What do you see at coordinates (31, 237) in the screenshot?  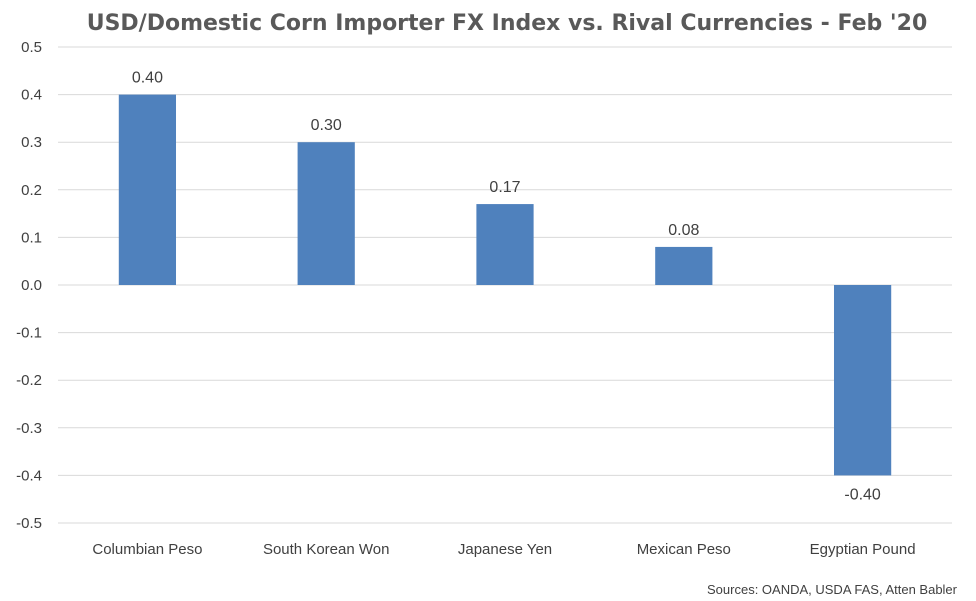 I see `y-tick-label: 0.1` at bounding box center [31, 237].